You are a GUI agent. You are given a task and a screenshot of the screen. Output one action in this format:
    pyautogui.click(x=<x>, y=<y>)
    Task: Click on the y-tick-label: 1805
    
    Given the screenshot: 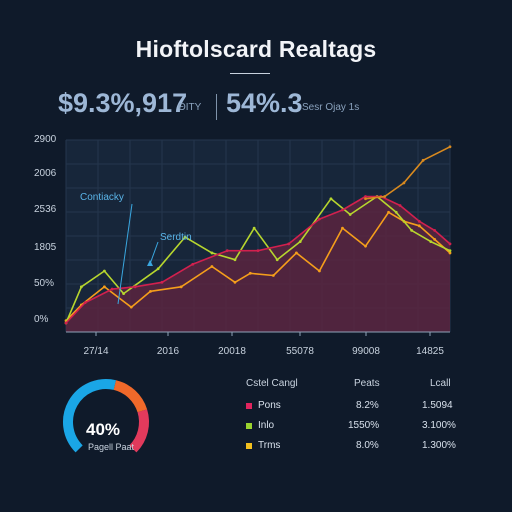 What is the action you would take?
    pyautogui.click(x=45, y=247)
    